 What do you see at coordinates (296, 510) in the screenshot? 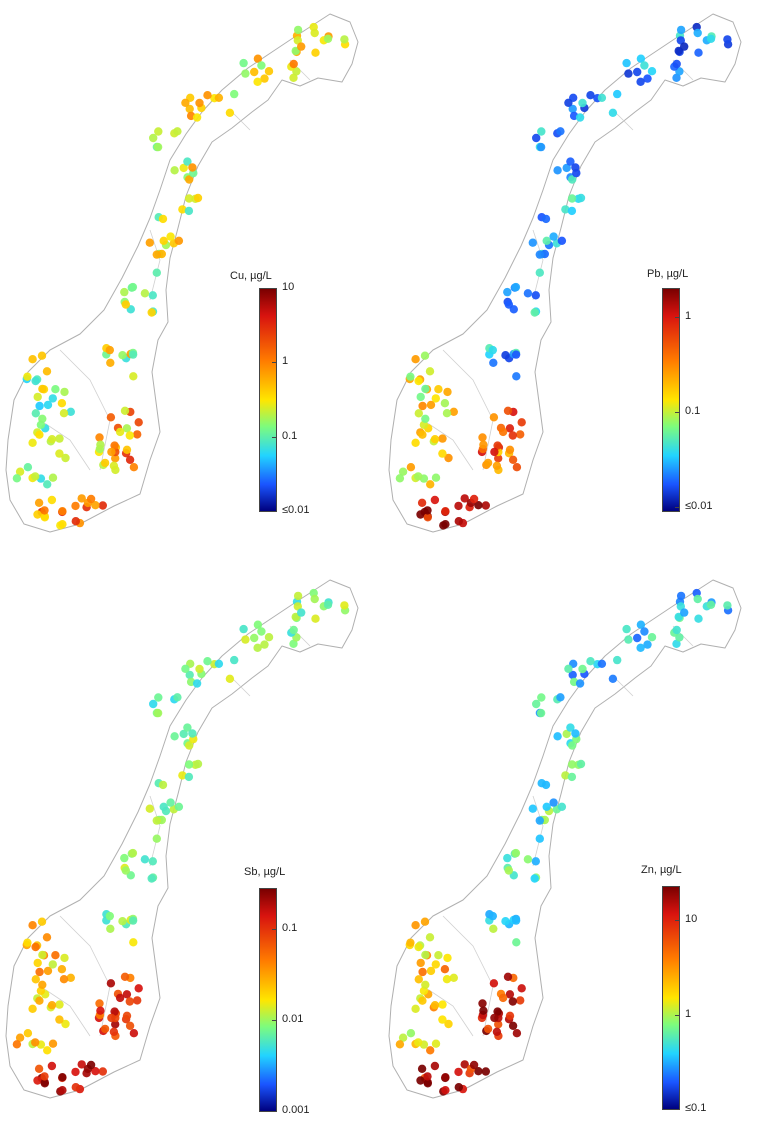
I see `colorbar-tick: ≤0.01` at bounding box center [296, 510].